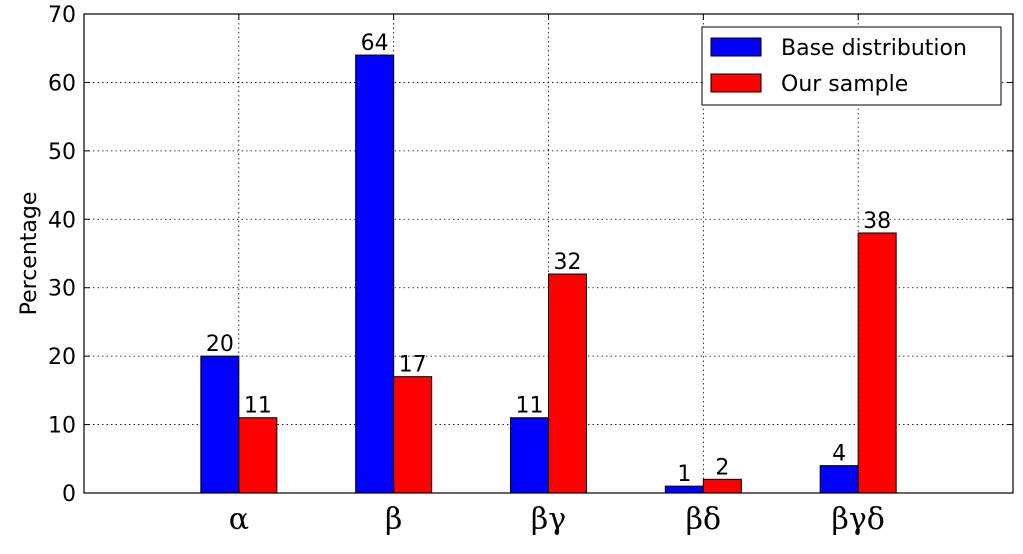  I want to click on y-axis-label: Percentage, so click(29, 254).